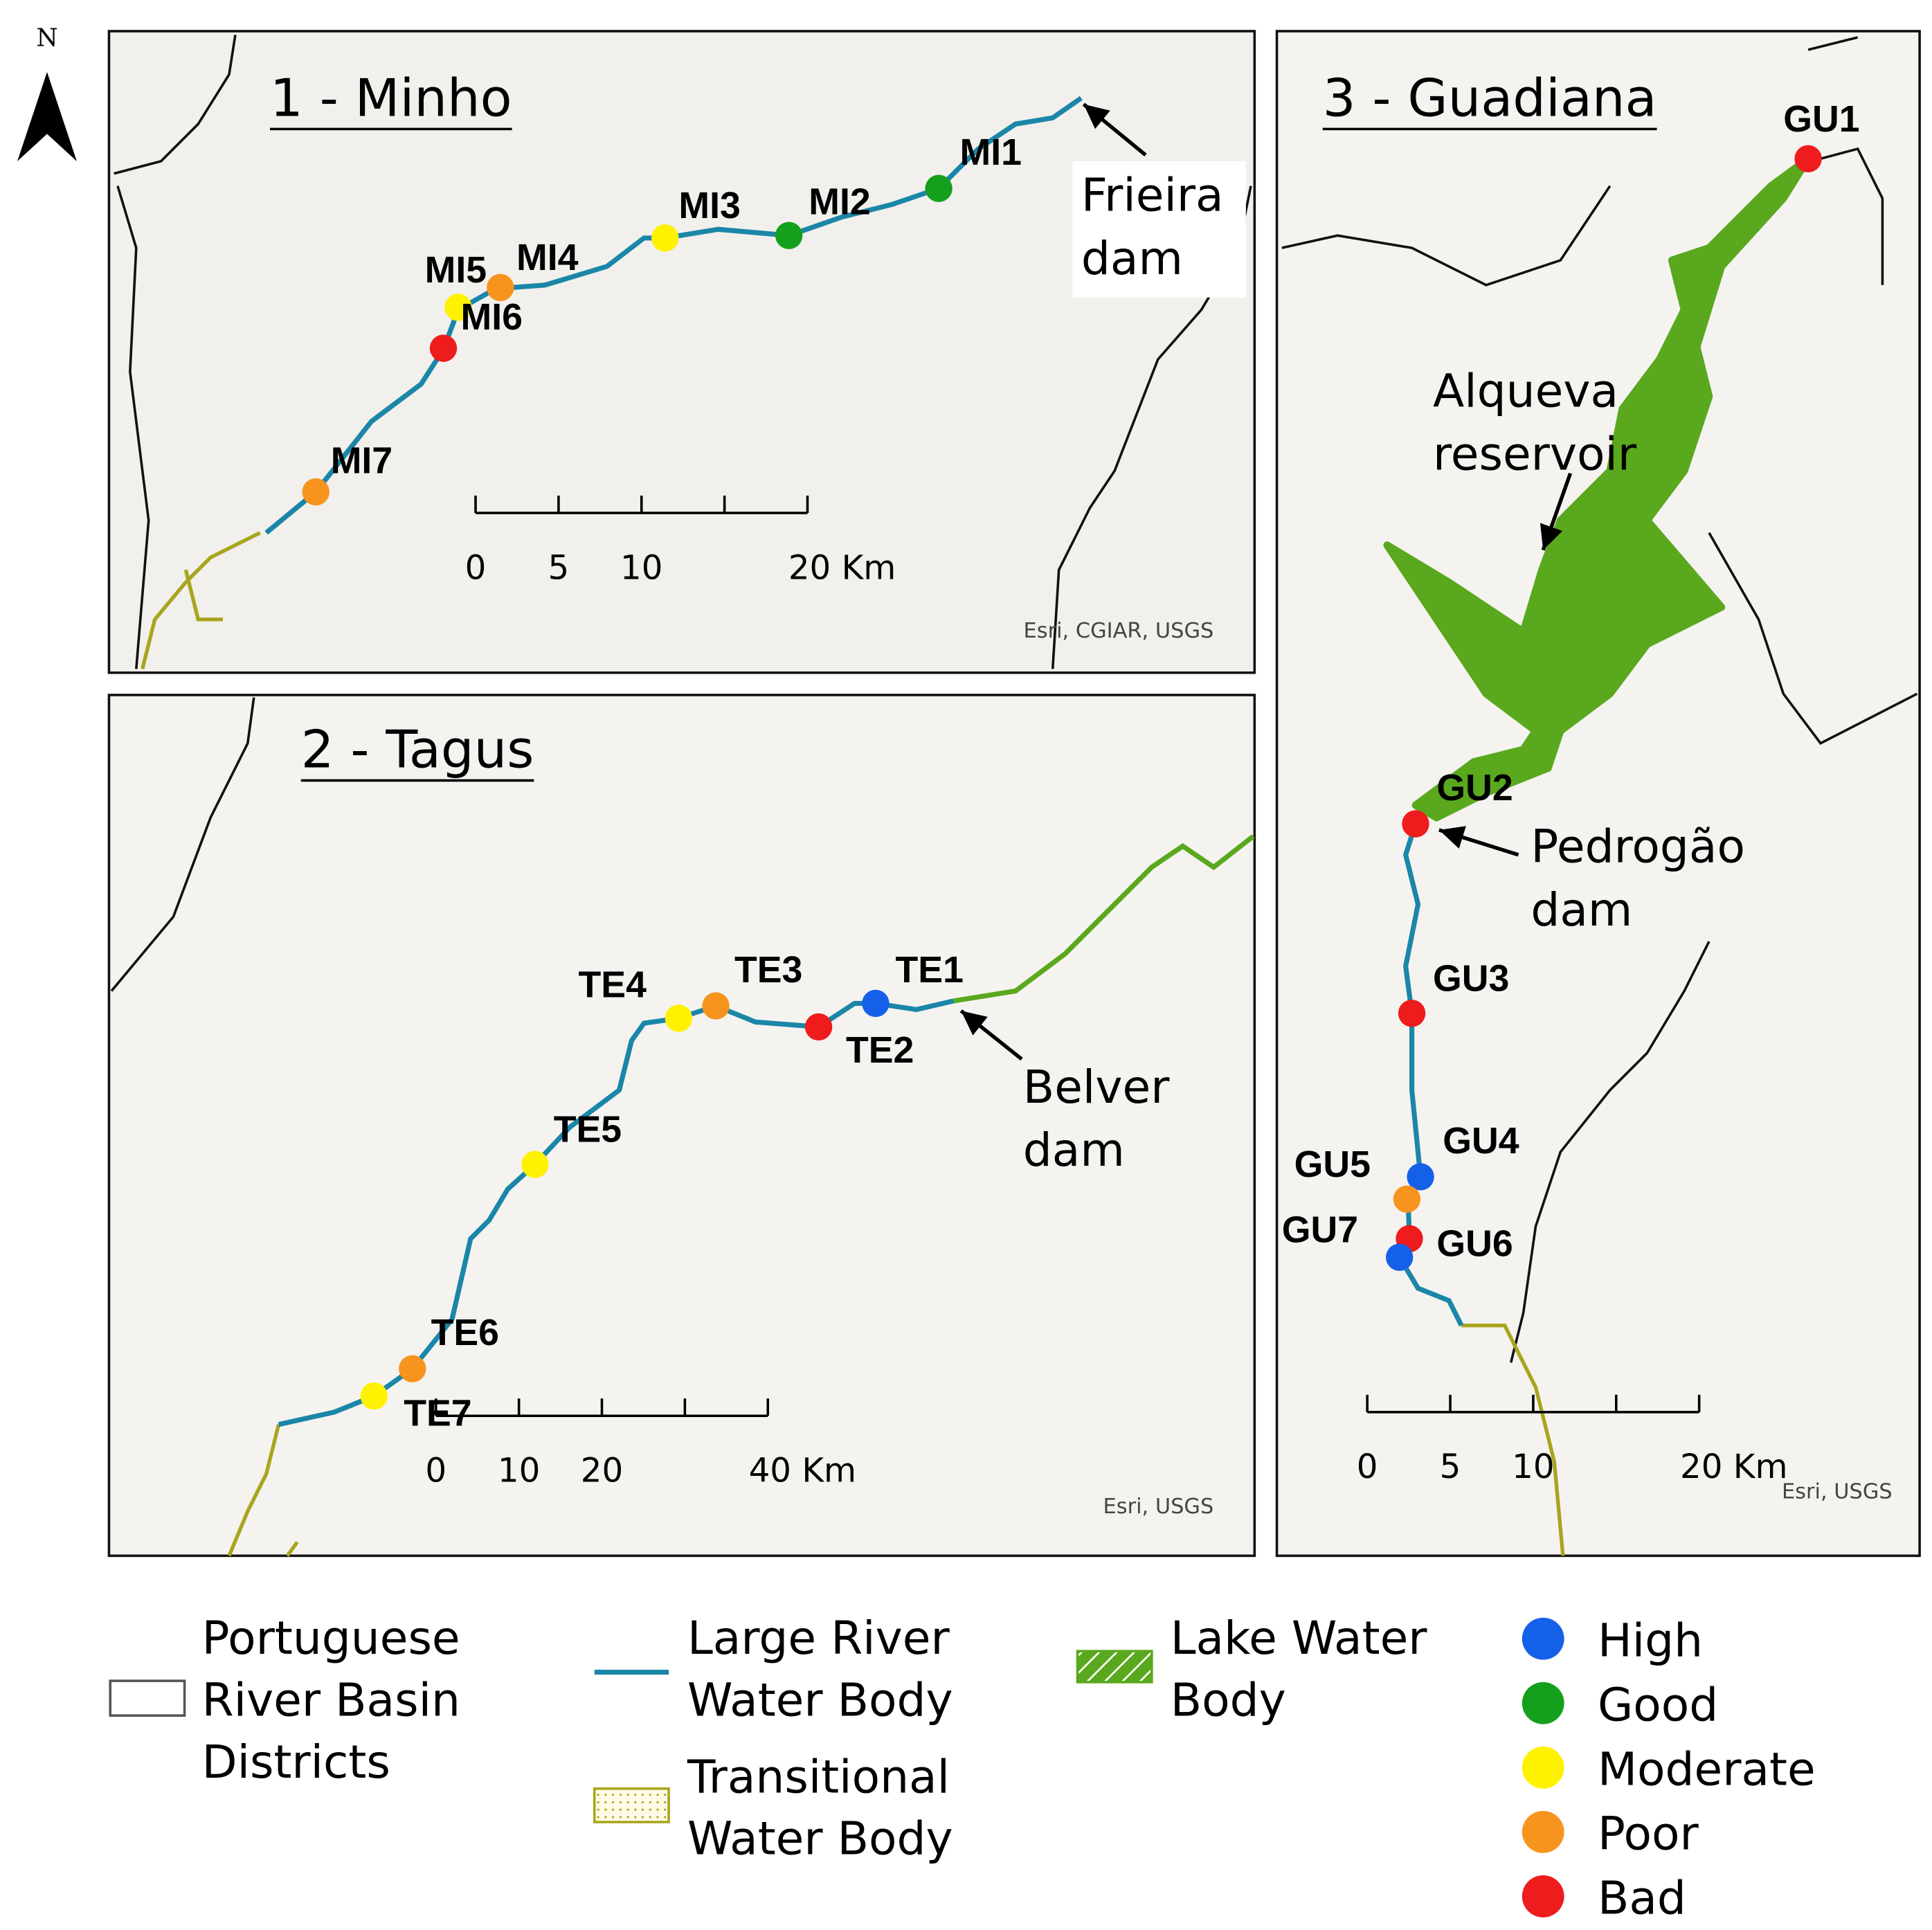 This screenshot has height=1930, width=1932. Describe the element at coordinates (1651, 1641) in the screenshot. I see `legend-label: High` at that location.